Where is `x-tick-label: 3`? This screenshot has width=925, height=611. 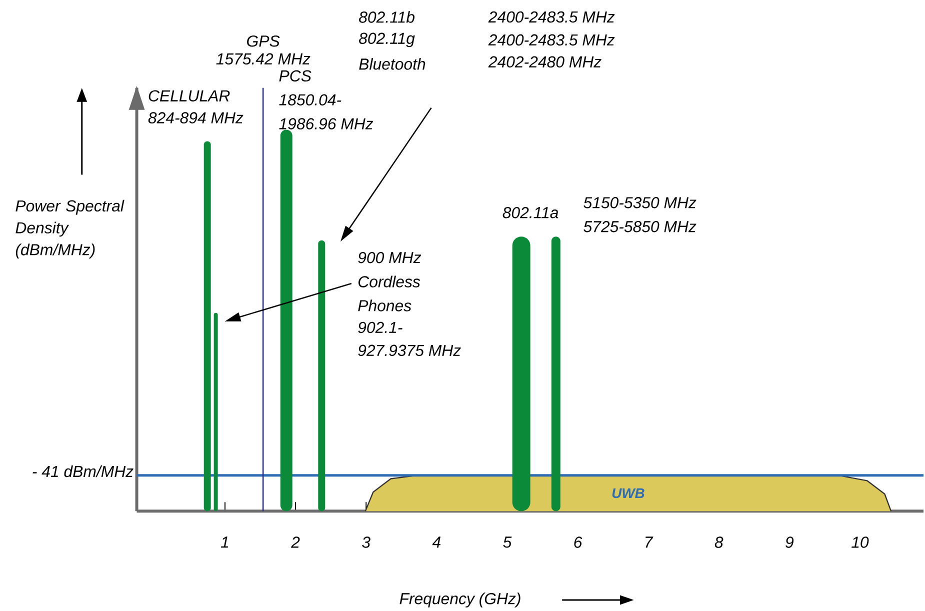
x-tick-label: 3 is located at coordinates (366, 542).